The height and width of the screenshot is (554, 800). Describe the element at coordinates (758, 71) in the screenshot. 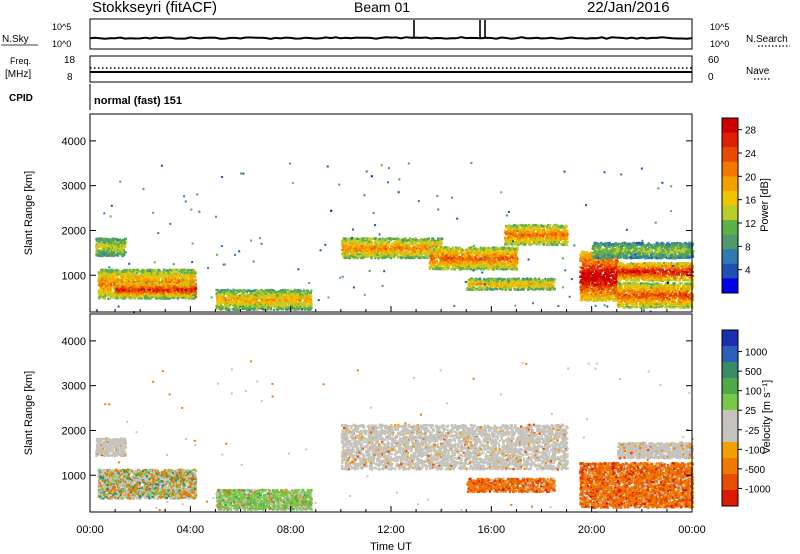

I see `nave-label: Nave` at that location.